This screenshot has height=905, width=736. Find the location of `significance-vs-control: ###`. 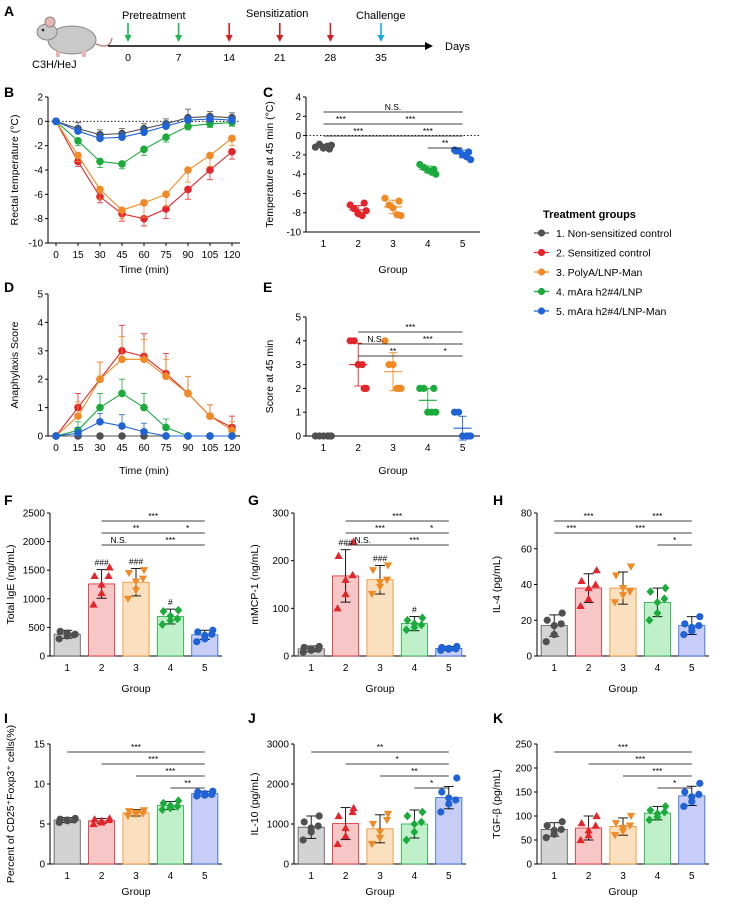

significance-vs-control: ### is located at coordinates (102, 563).